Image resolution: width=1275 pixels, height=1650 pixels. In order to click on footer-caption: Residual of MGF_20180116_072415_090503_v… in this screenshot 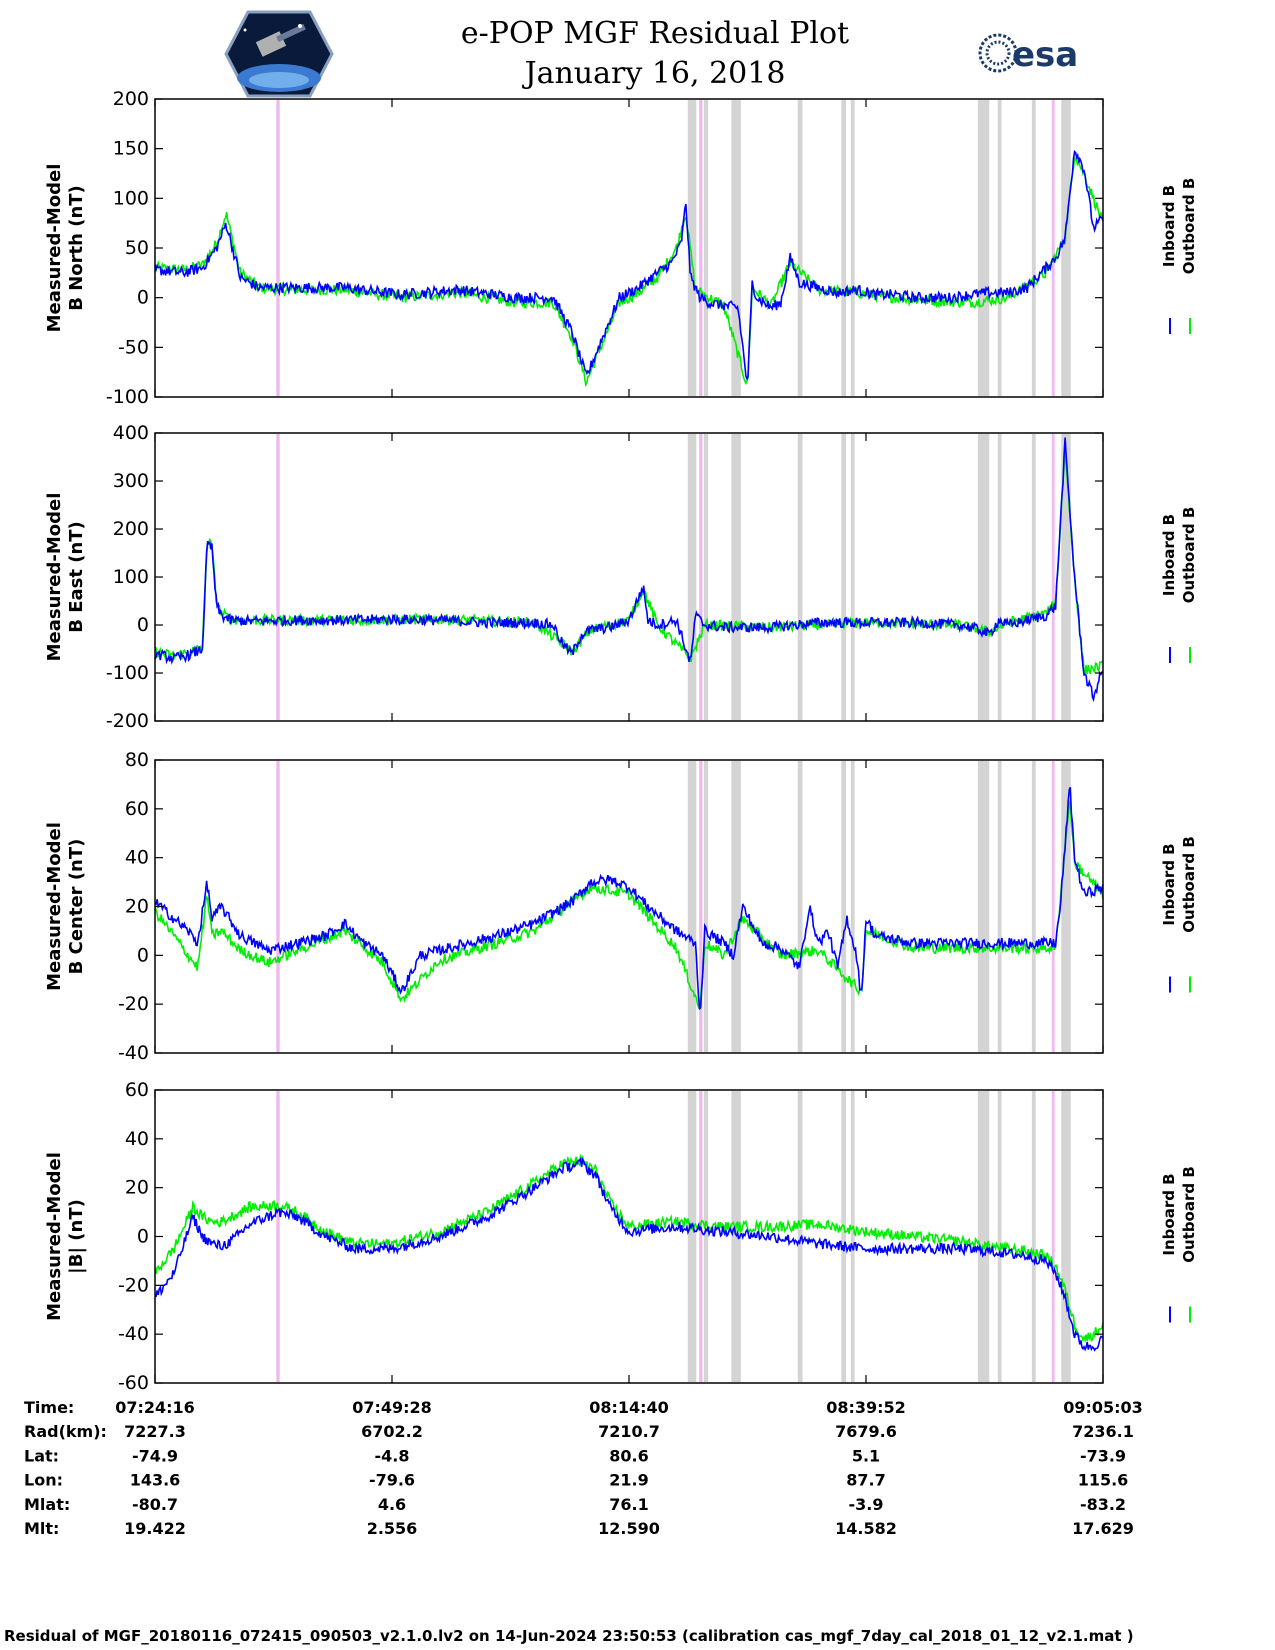, I will do `click(569, 1636)`.